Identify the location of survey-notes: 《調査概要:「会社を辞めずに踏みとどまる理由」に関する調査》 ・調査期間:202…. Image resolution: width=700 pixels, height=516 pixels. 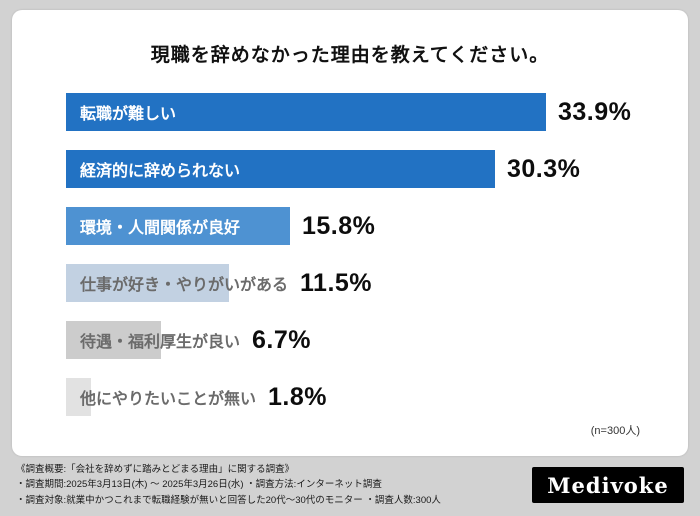
(228, 485).